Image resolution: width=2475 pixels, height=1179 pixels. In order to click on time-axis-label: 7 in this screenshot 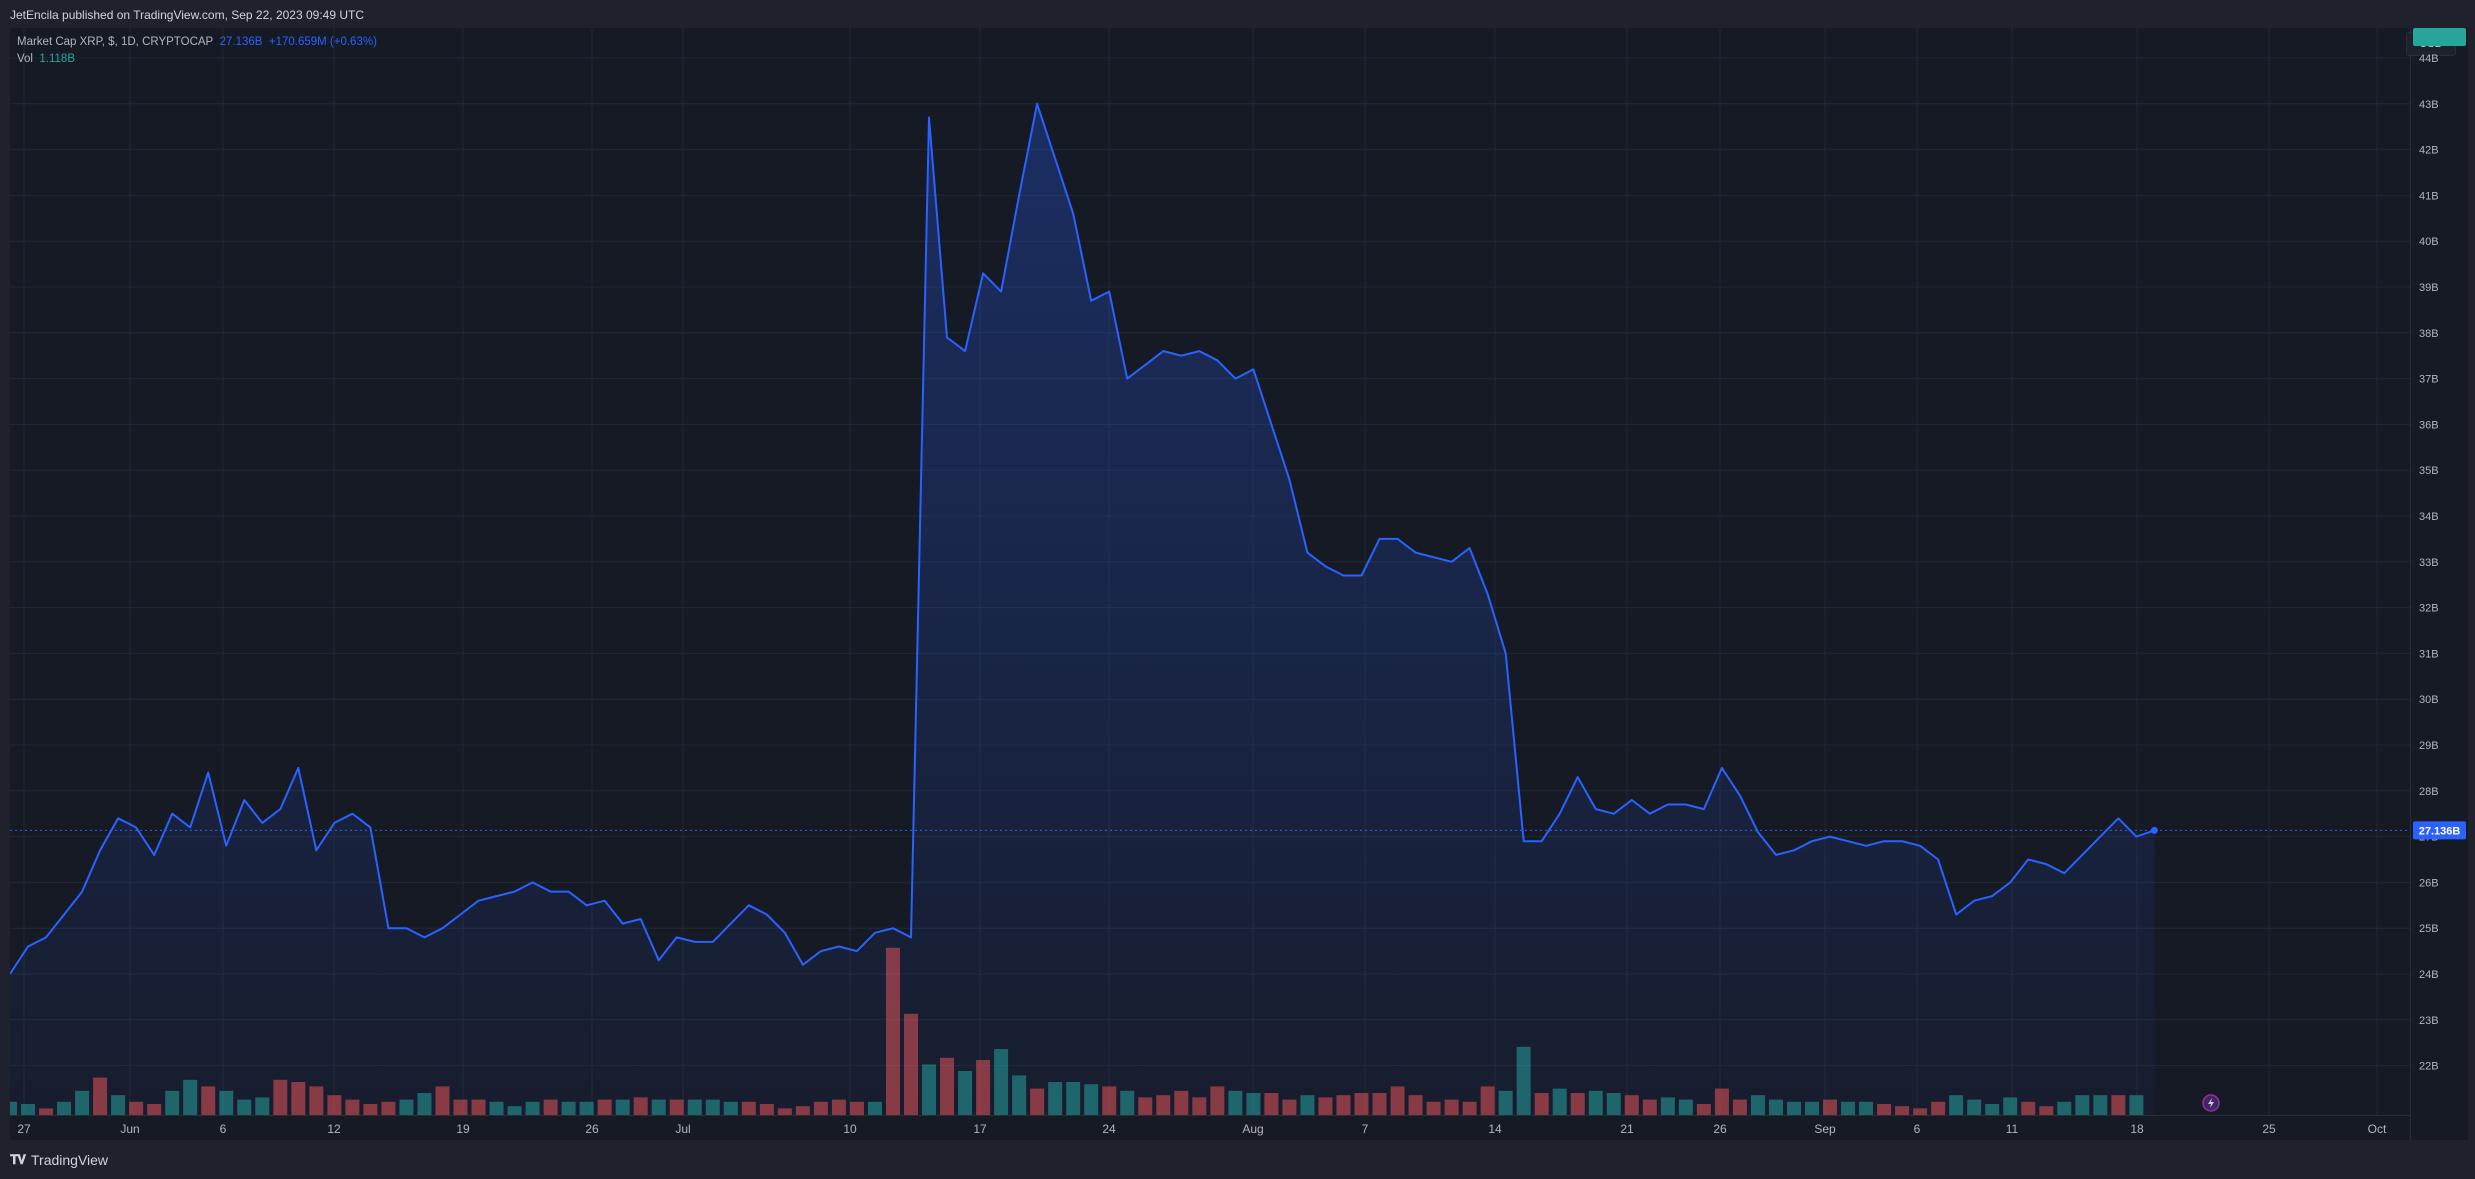, I will do `click(1365, 1129)`.